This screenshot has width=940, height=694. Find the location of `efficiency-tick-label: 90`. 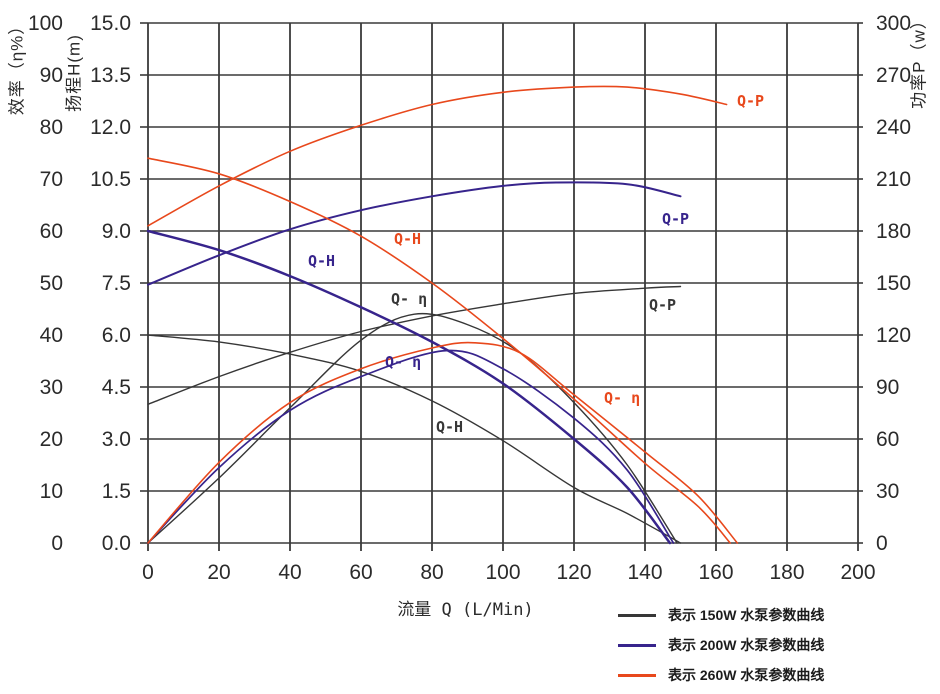

efficiency-tick-label: 90 is located at coordinates (51, 75).